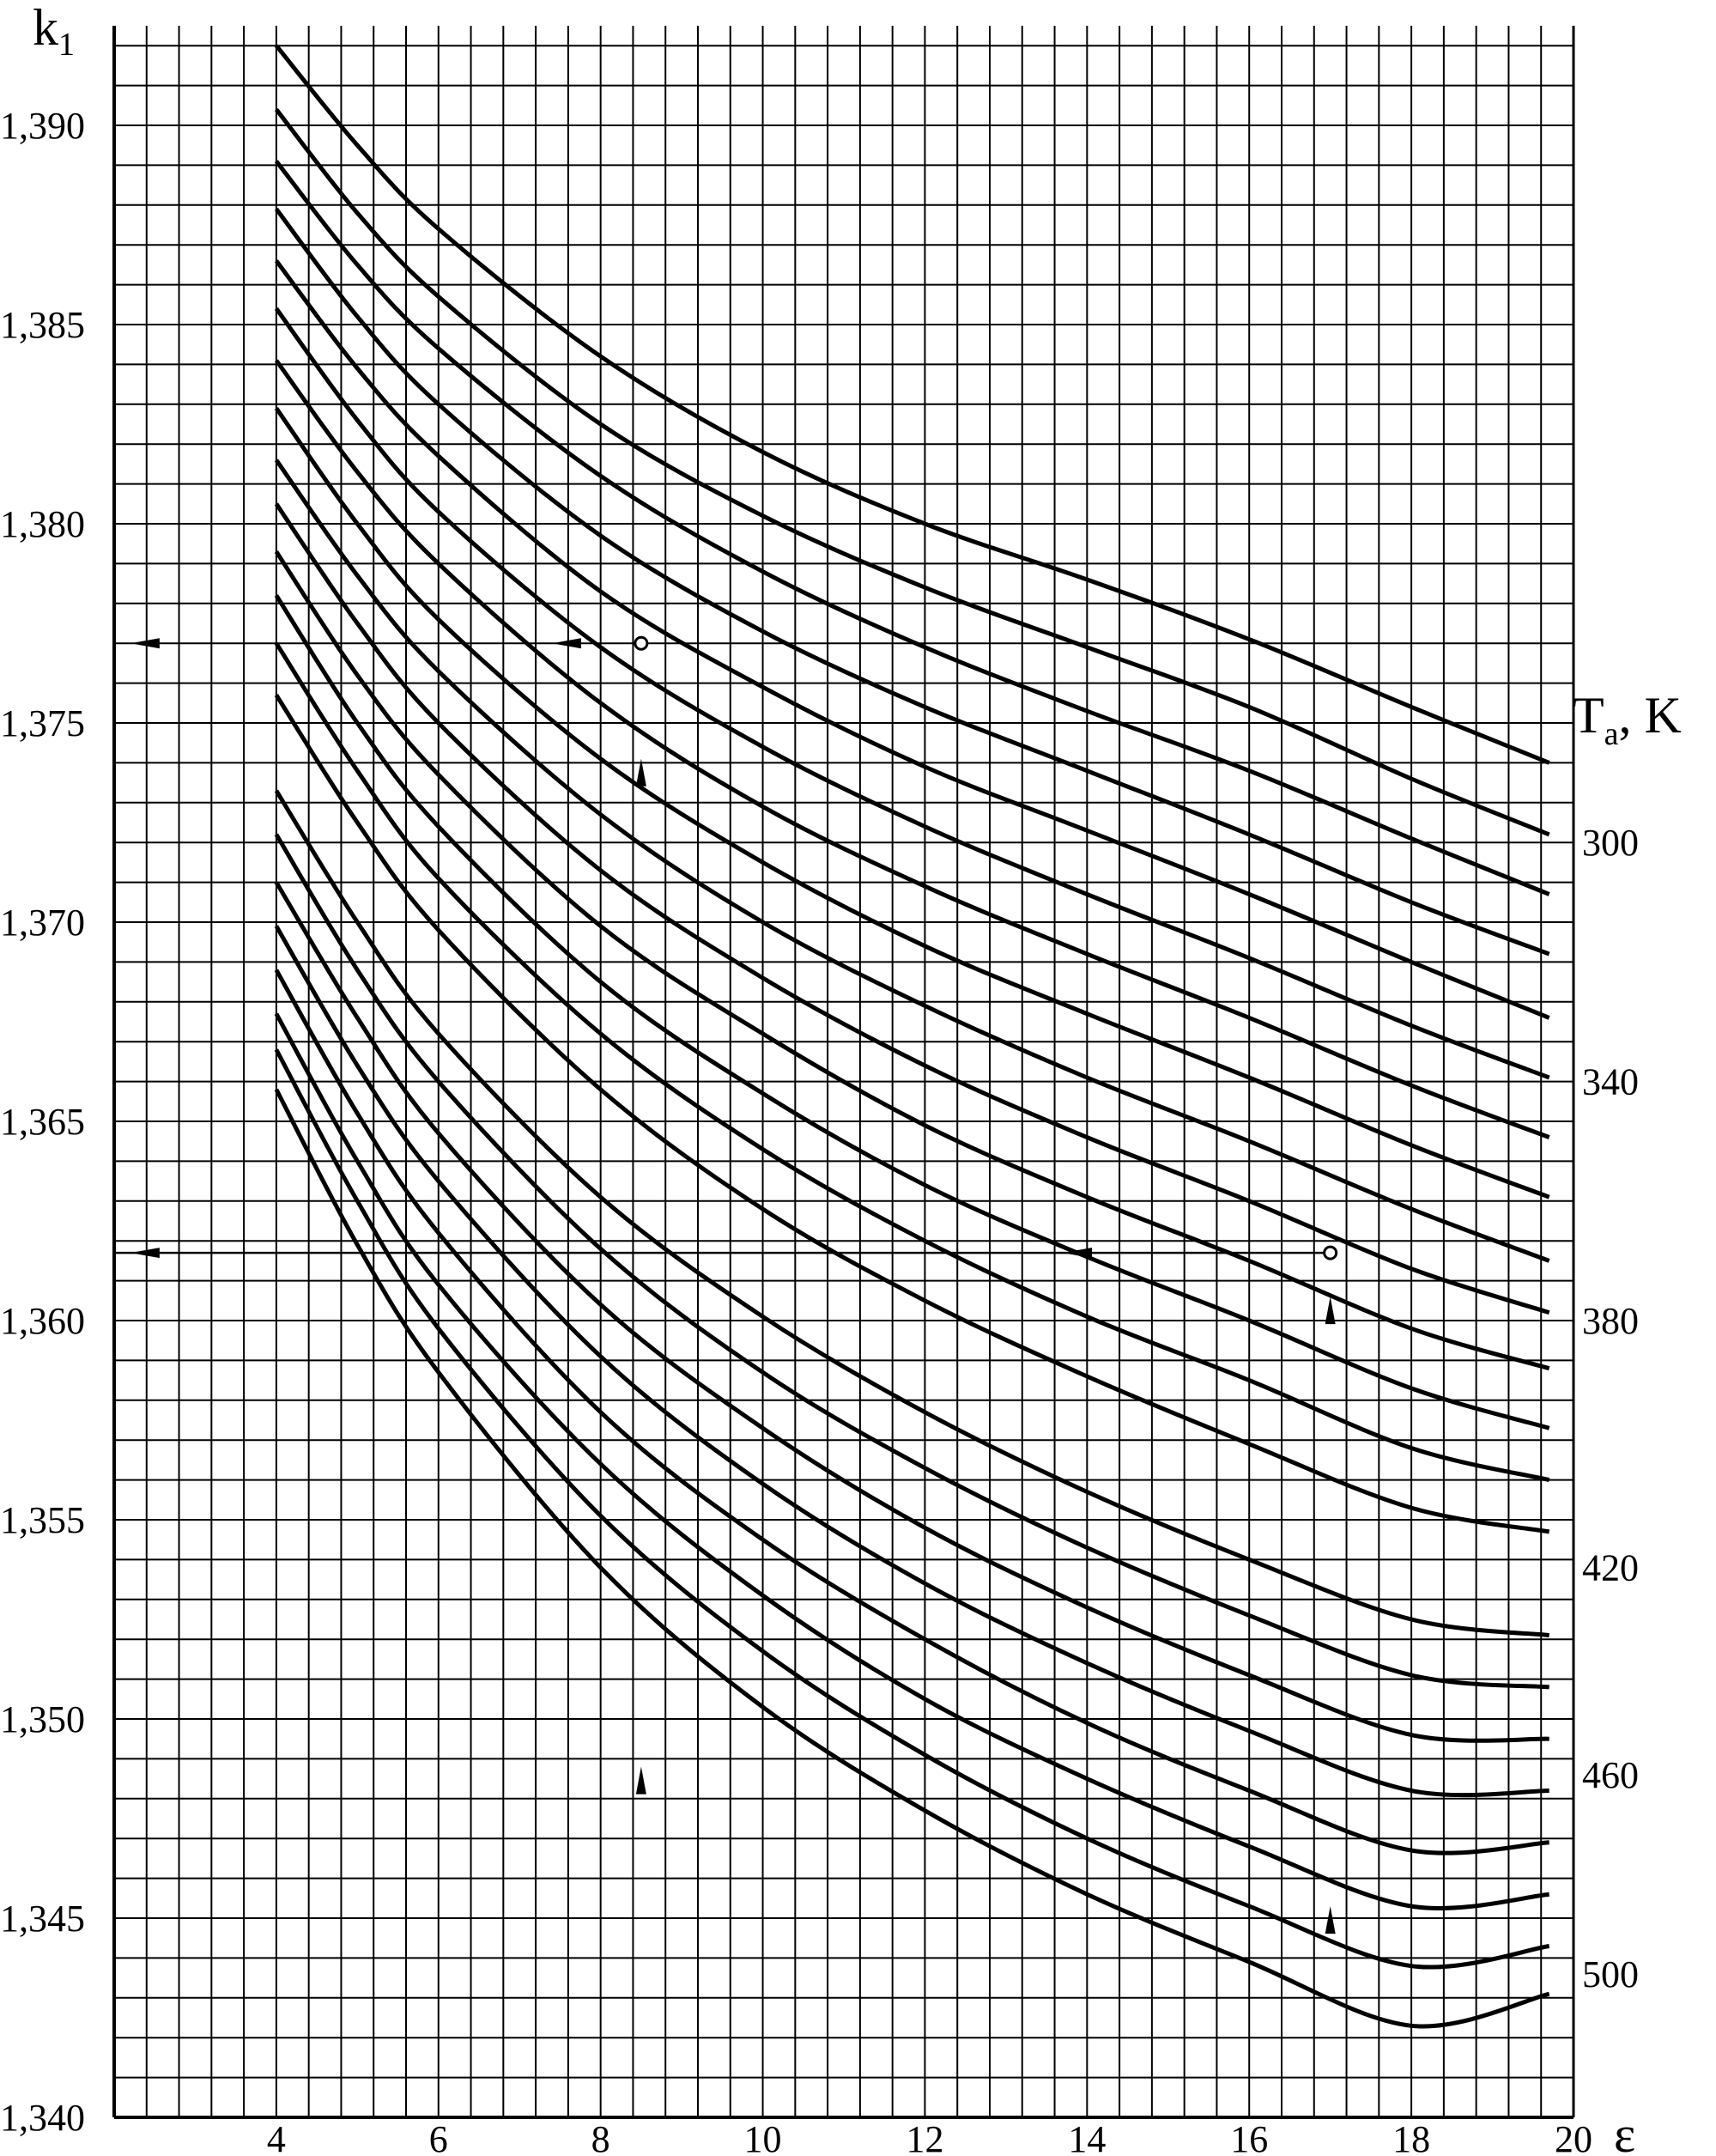 This screenshot has width=1716, height=2156. I want to click on right-tick-label: 500, so click(1610, 1974).